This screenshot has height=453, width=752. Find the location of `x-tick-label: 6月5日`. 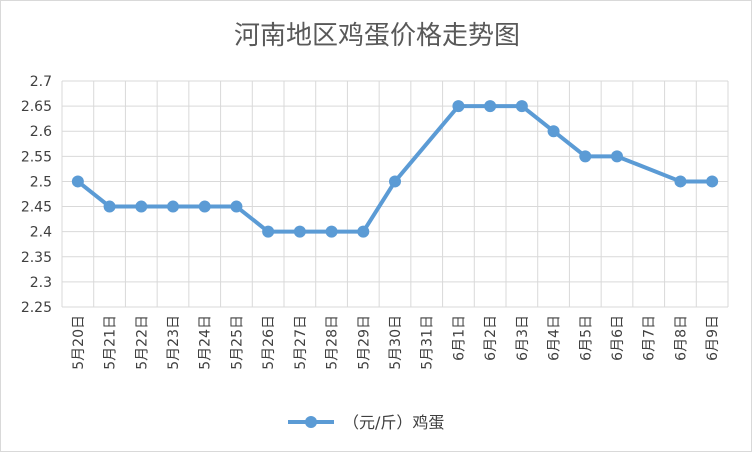

x-tick-label: 6月5日 is located at coordinates (586, 338).